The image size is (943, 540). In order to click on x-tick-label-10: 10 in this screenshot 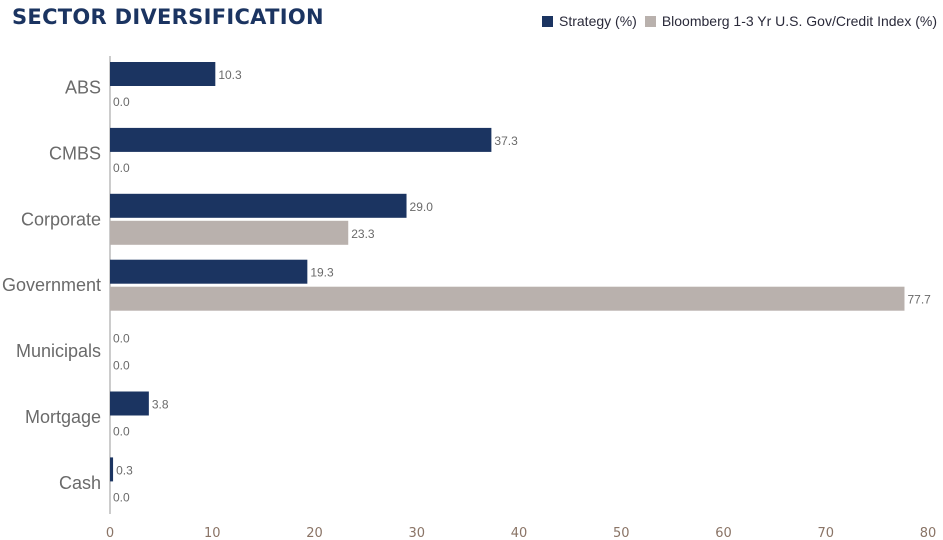, I will do `click(212, 533)`.